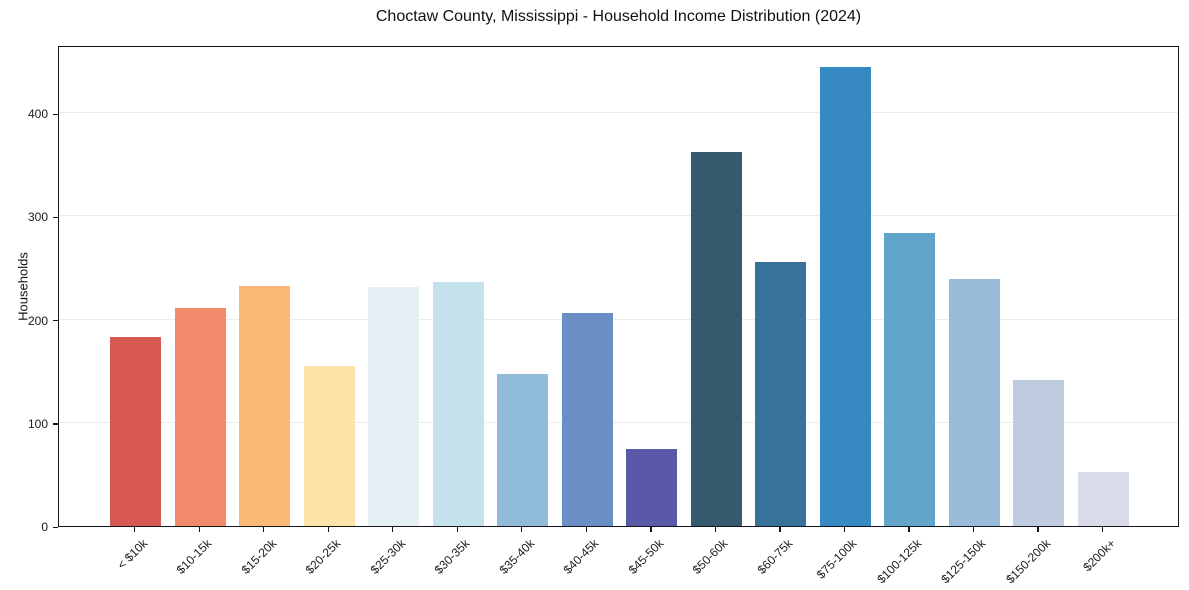  What do you see at coordinates (1039, 453) in the screenshot?
I see `bar-150-200k` at bounding box center [1039, 453].